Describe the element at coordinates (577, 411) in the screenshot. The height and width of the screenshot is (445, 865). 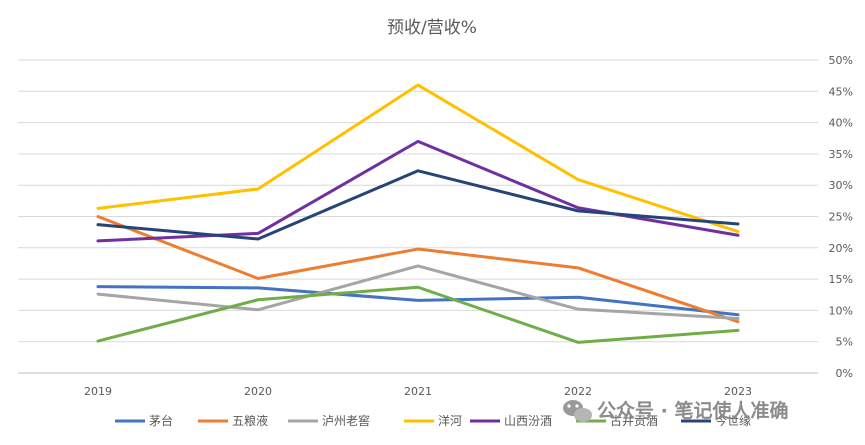
I see `wechat-icon` at that location.